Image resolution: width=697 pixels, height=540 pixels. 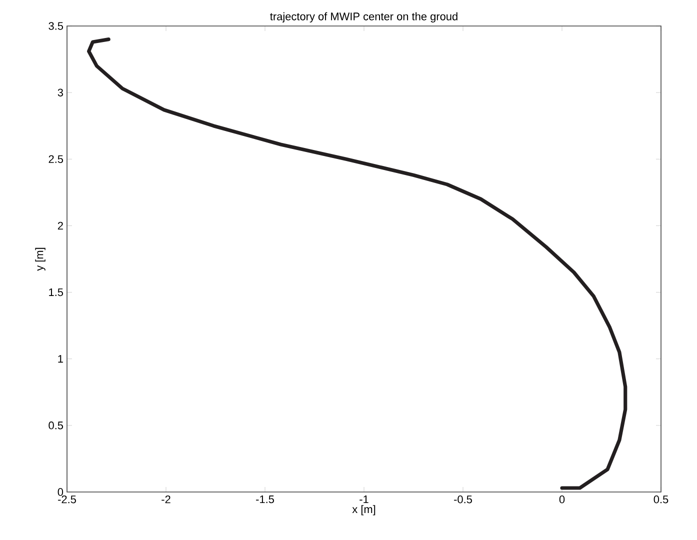 I want to click on x-tick-label: 0, so click(x=562, y=500).